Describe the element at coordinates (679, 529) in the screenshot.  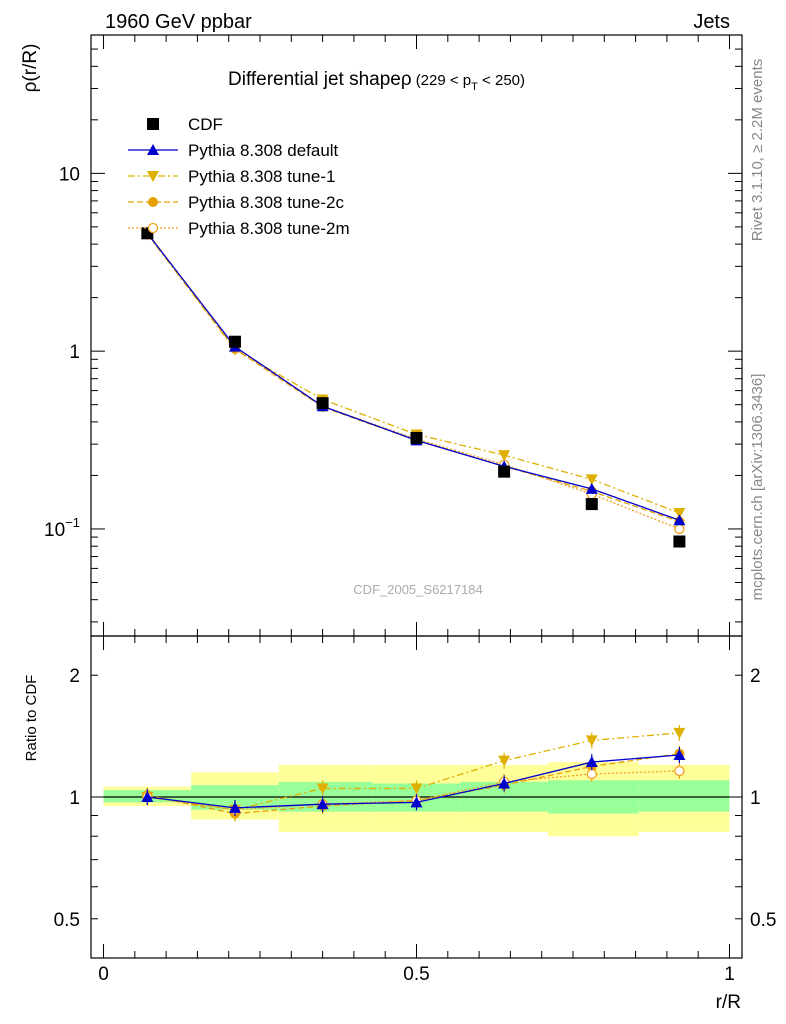
I see `main-circle-open-4-point` at that location.